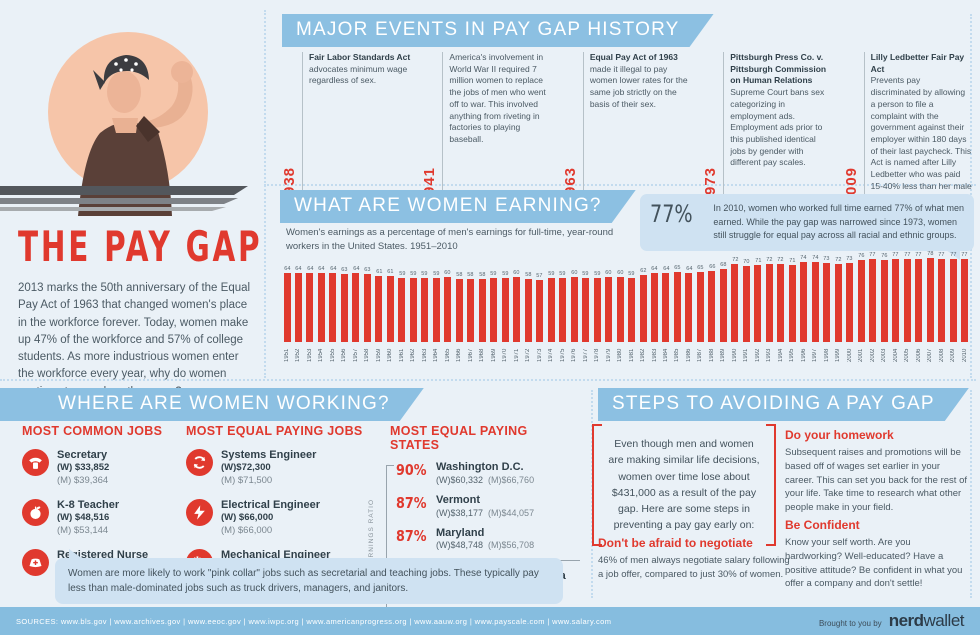  What do you see at coordinates (597, 485) in the screenshot?
I see `quote-bracket-left` at bounding box center [597, 485].